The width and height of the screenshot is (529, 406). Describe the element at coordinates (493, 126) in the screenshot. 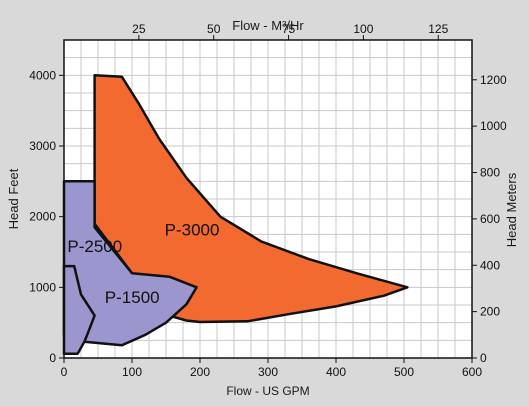

I see `right-y-tick-label: 1000` at that location.